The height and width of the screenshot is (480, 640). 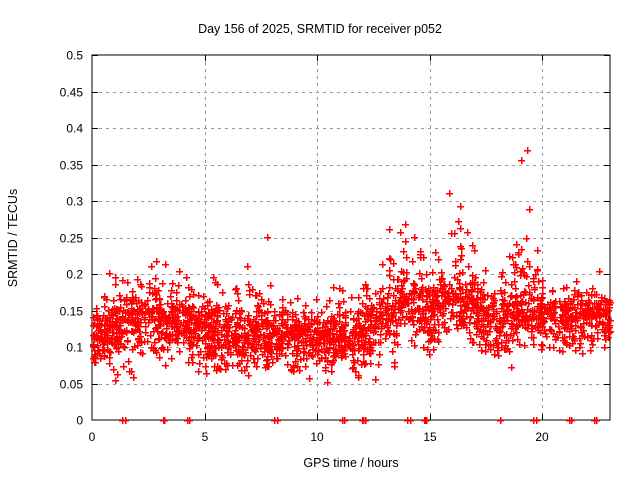 What do you see at coordinates (74, 129) in the screenshot?
I see `y-tick-label: 0.4` at bounding box center [74, 129].